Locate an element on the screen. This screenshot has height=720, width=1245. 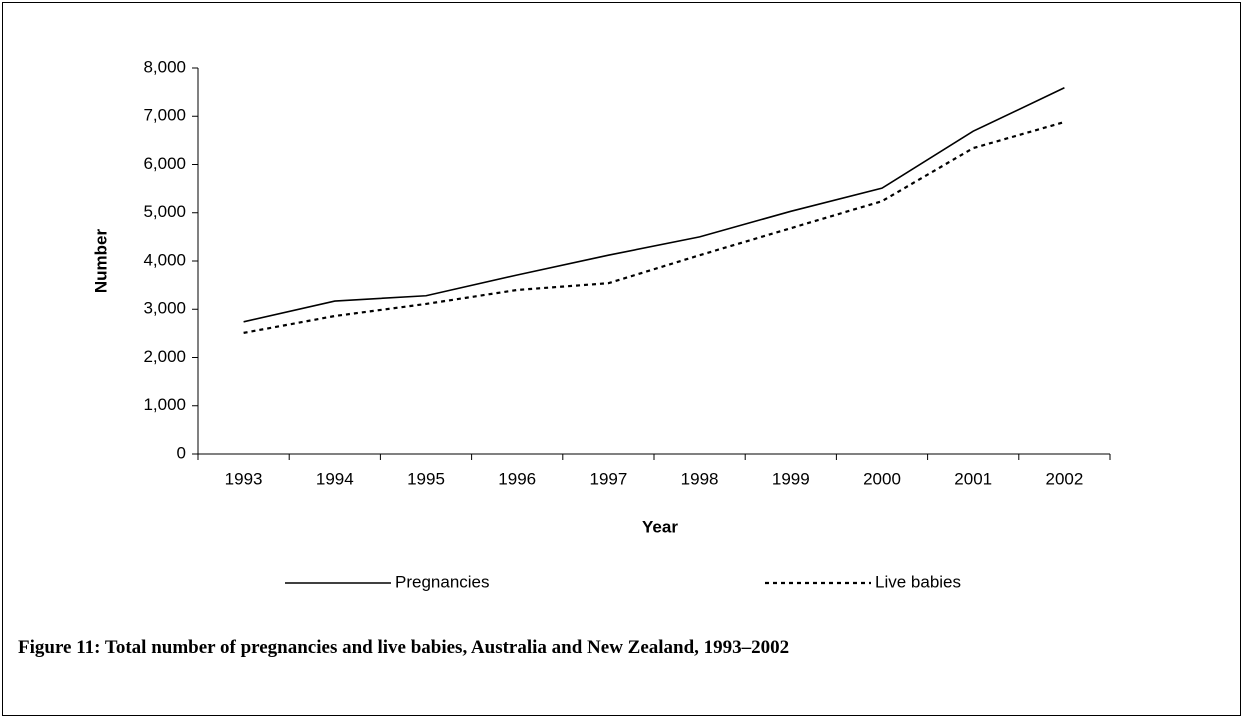
legend-label: Pregnancies is located at coordinates (442, 581).